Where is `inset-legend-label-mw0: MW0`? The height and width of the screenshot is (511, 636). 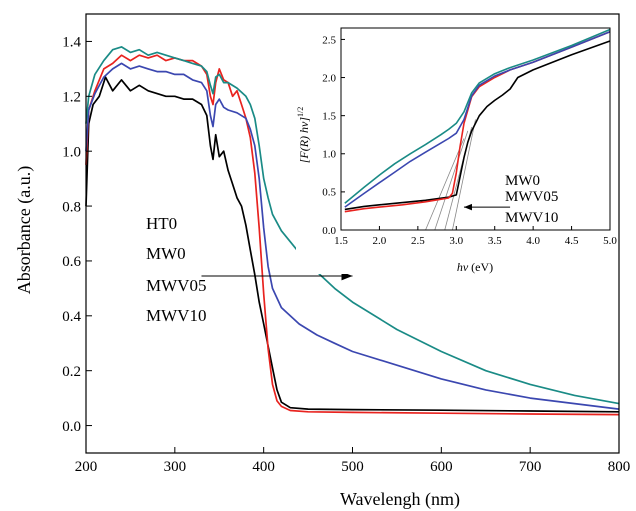 inset-legend-label-mw0: MW0 is located at coordinates (522, 181).